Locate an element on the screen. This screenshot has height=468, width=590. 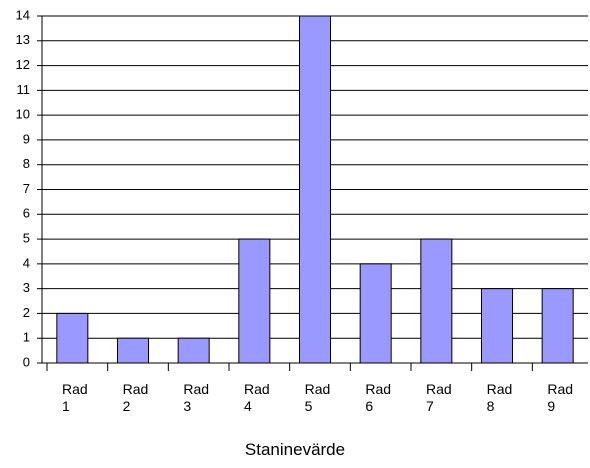
x-tick-label: Rad 3 is located at coordinates (196, 397).